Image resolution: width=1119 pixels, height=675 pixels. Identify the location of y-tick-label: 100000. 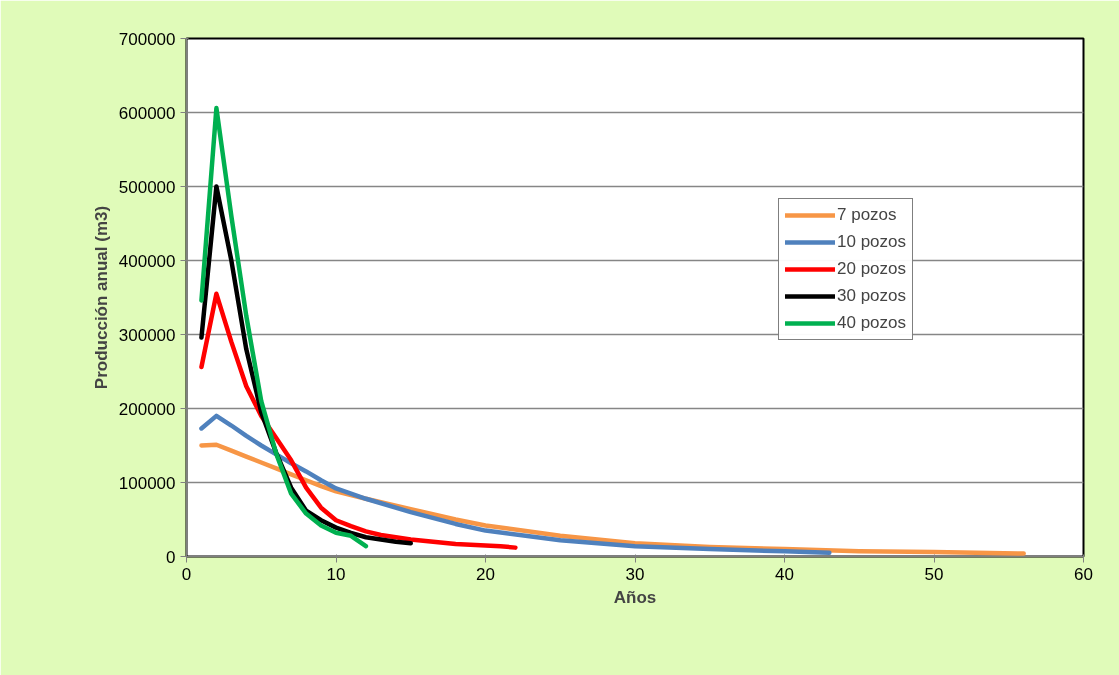
(147, 483).